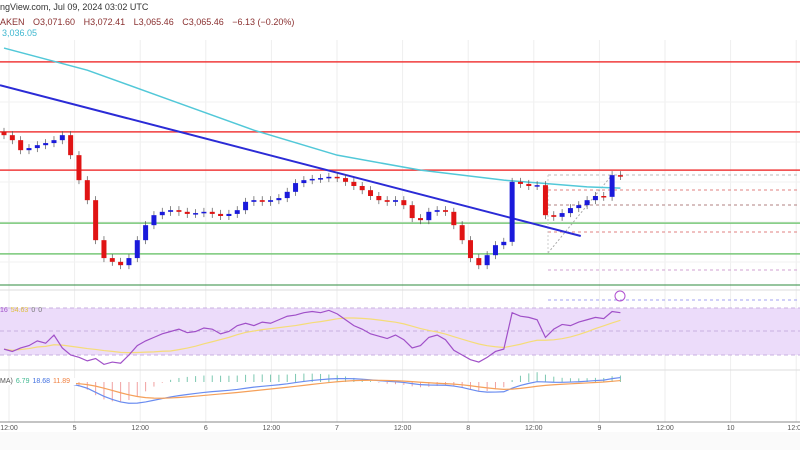 The image size is (800, 450). What do you see at coordinates (620, 296) in the screenshot?
I see `alert-icon` at bounding box center [620, 296].